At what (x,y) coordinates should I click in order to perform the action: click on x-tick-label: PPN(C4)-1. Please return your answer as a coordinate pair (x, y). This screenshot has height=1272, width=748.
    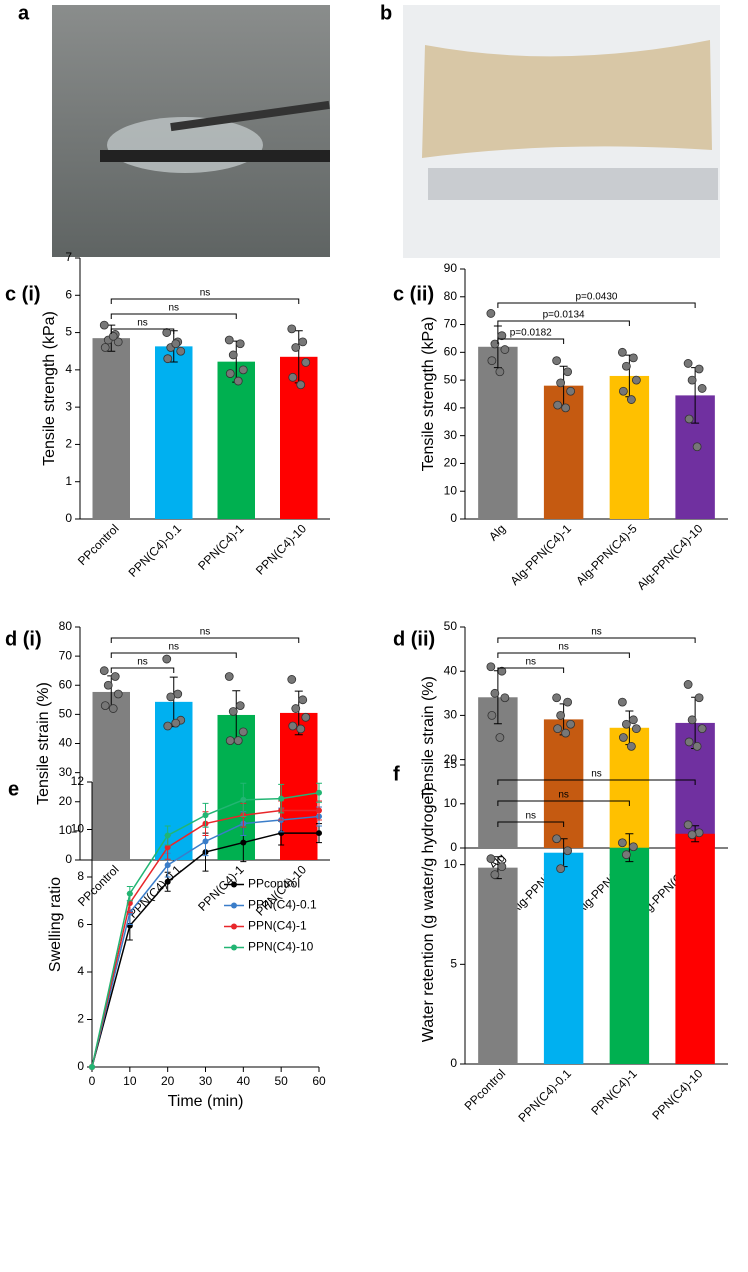
    Looking at the image, I should click on (614, 1092).